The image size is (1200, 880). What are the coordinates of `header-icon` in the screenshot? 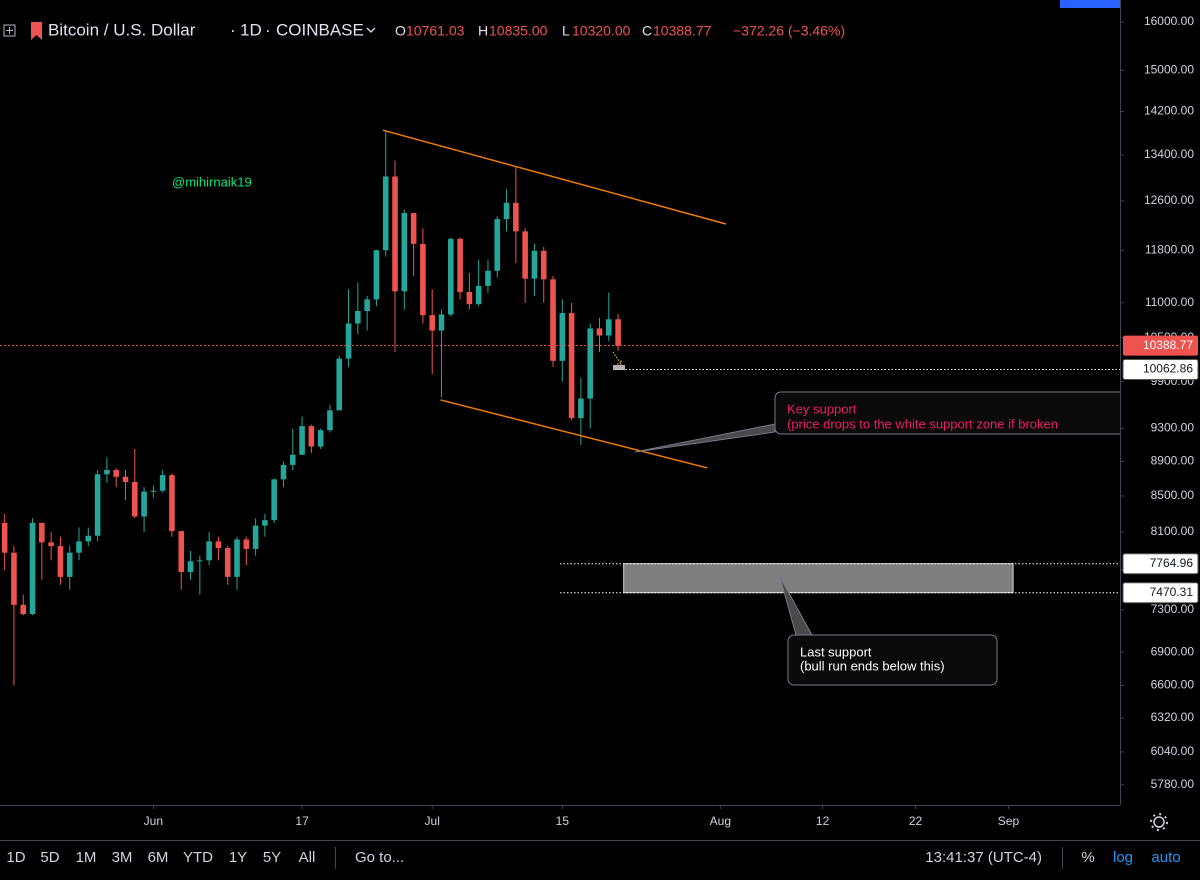 It's located at (9, 30).